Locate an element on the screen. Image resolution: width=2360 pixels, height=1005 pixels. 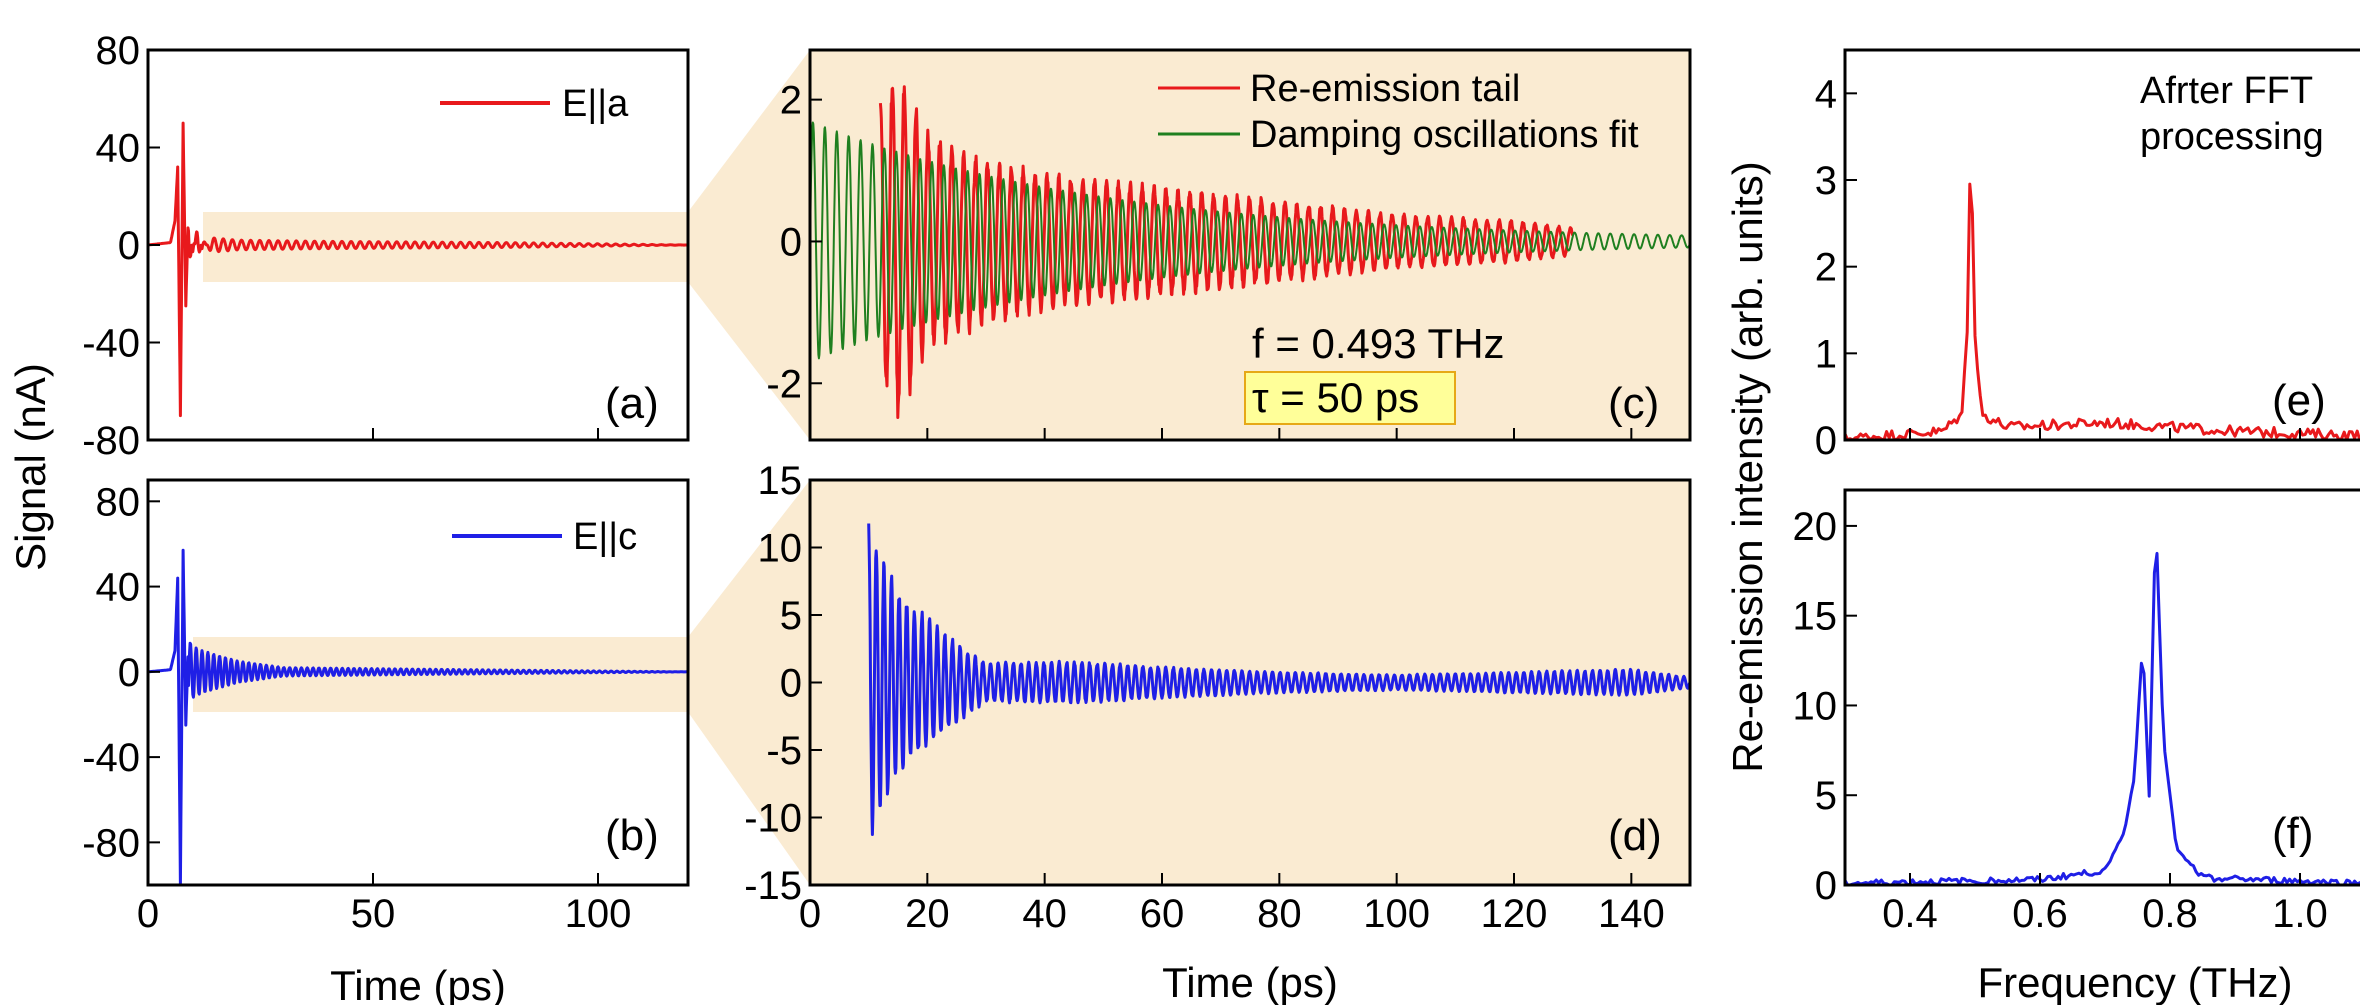
xtick-label: 50 is located at coordinates (373, 914).